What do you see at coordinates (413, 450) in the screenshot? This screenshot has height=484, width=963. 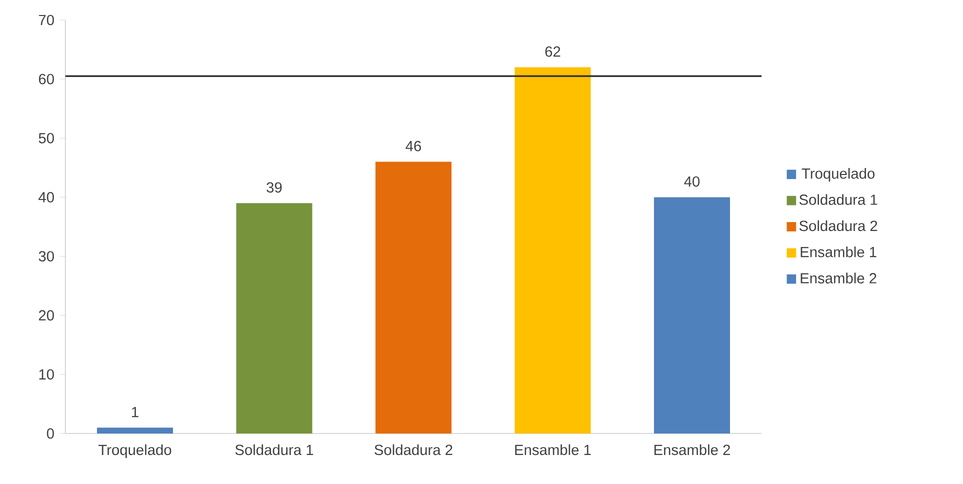 I see `x-tick-label: Soldadura 2` at bounding box center [413, 450].